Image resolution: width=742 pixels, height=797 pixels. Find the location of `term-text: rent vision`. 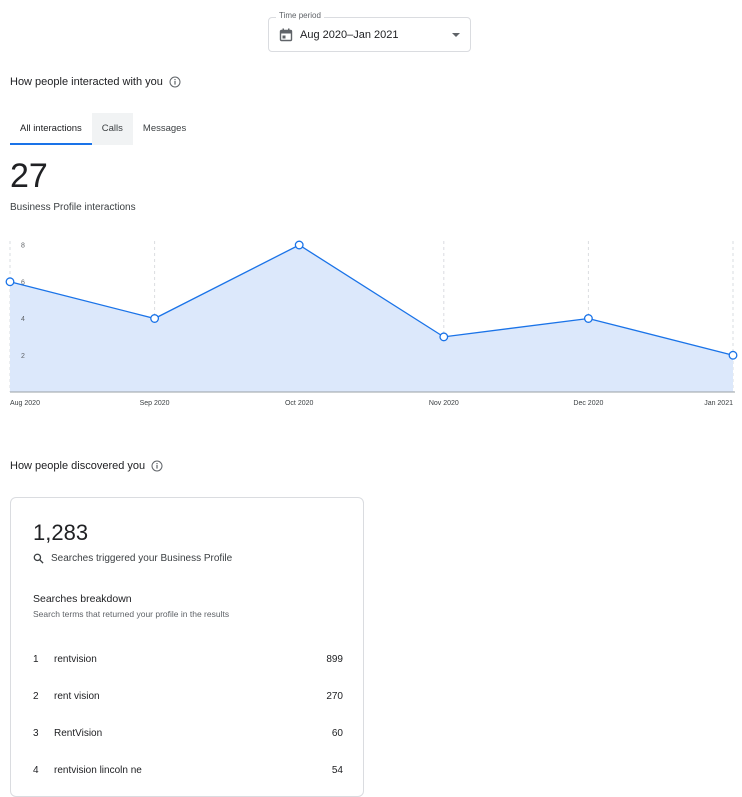

term-text: rent vision is located at coordinates (77, 696).